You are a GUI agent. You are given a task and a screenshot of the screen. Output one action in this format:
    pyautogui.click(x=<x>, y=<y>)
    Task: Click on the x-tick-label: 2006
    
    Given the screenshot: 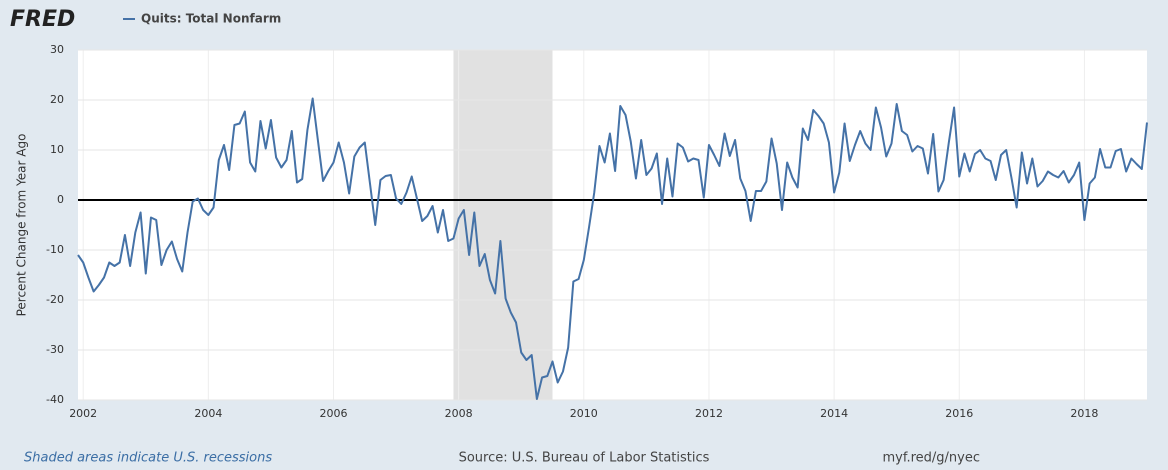 What is the action you would take?
    pyautogui.click(x=334, y=413)
    